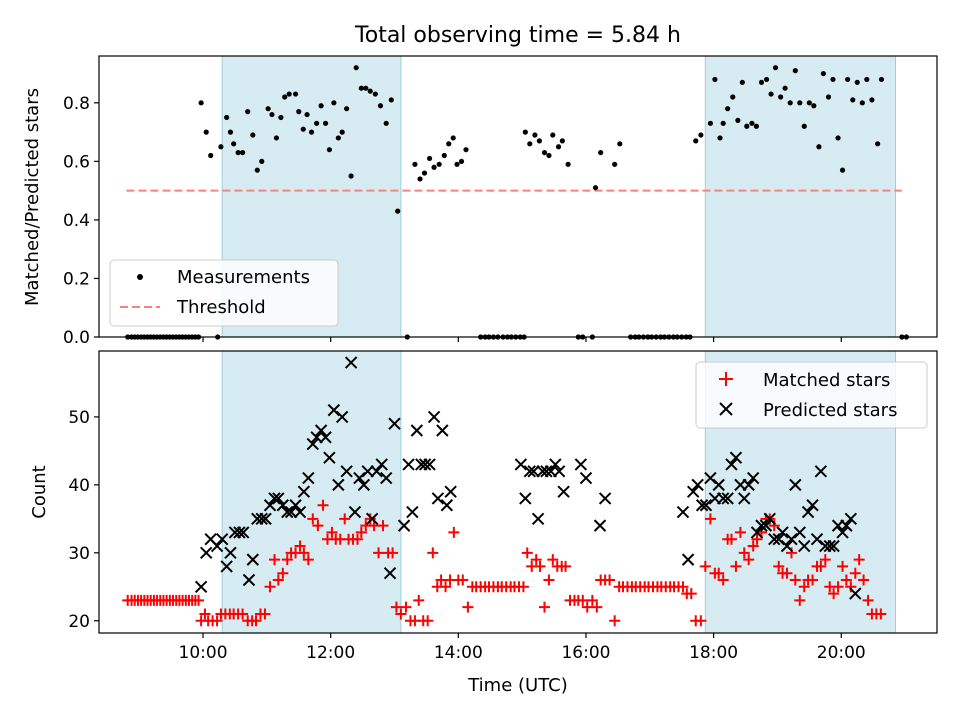 Image resolution: width=960 pixels, height=720 pixels. Describe the element at coordinates (726, 379) in the screenshot. I see `legend-matched-marker` at that location.